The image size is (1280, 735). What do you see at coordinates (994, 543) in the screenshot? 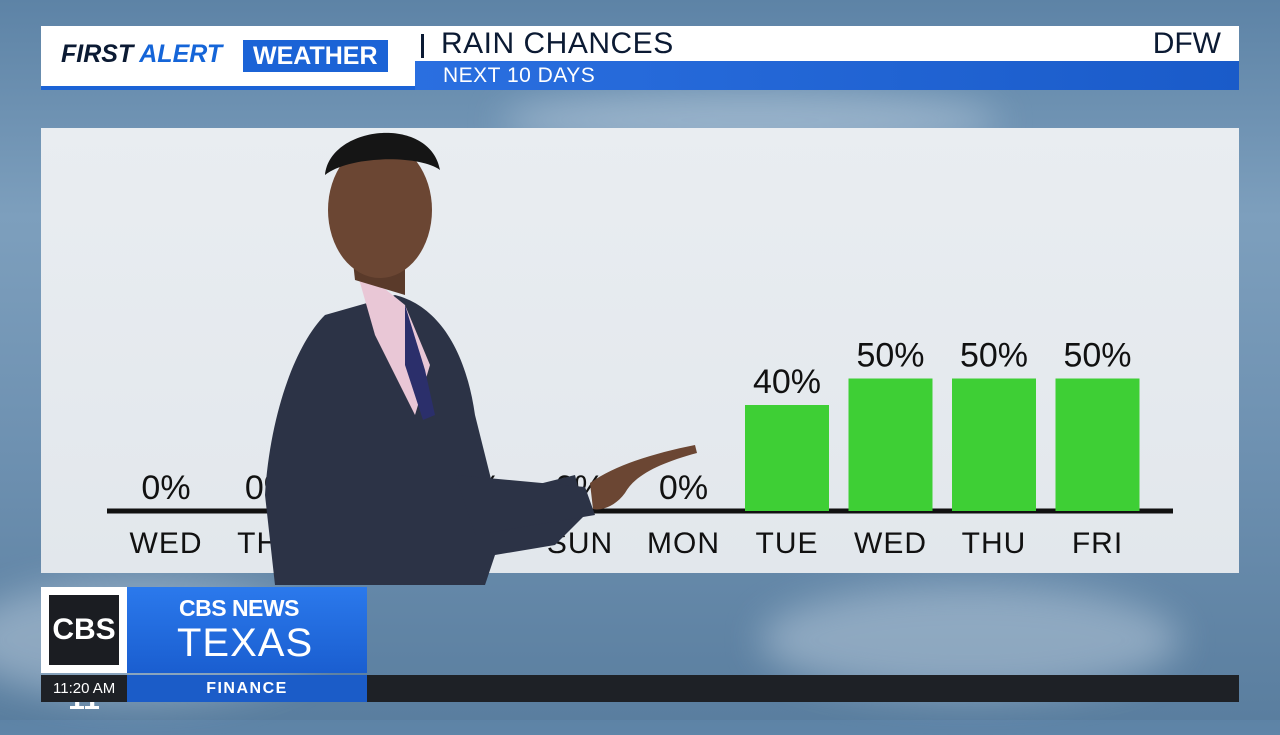
I see `day-tick-label: THU` at bounding box center [994, 543].